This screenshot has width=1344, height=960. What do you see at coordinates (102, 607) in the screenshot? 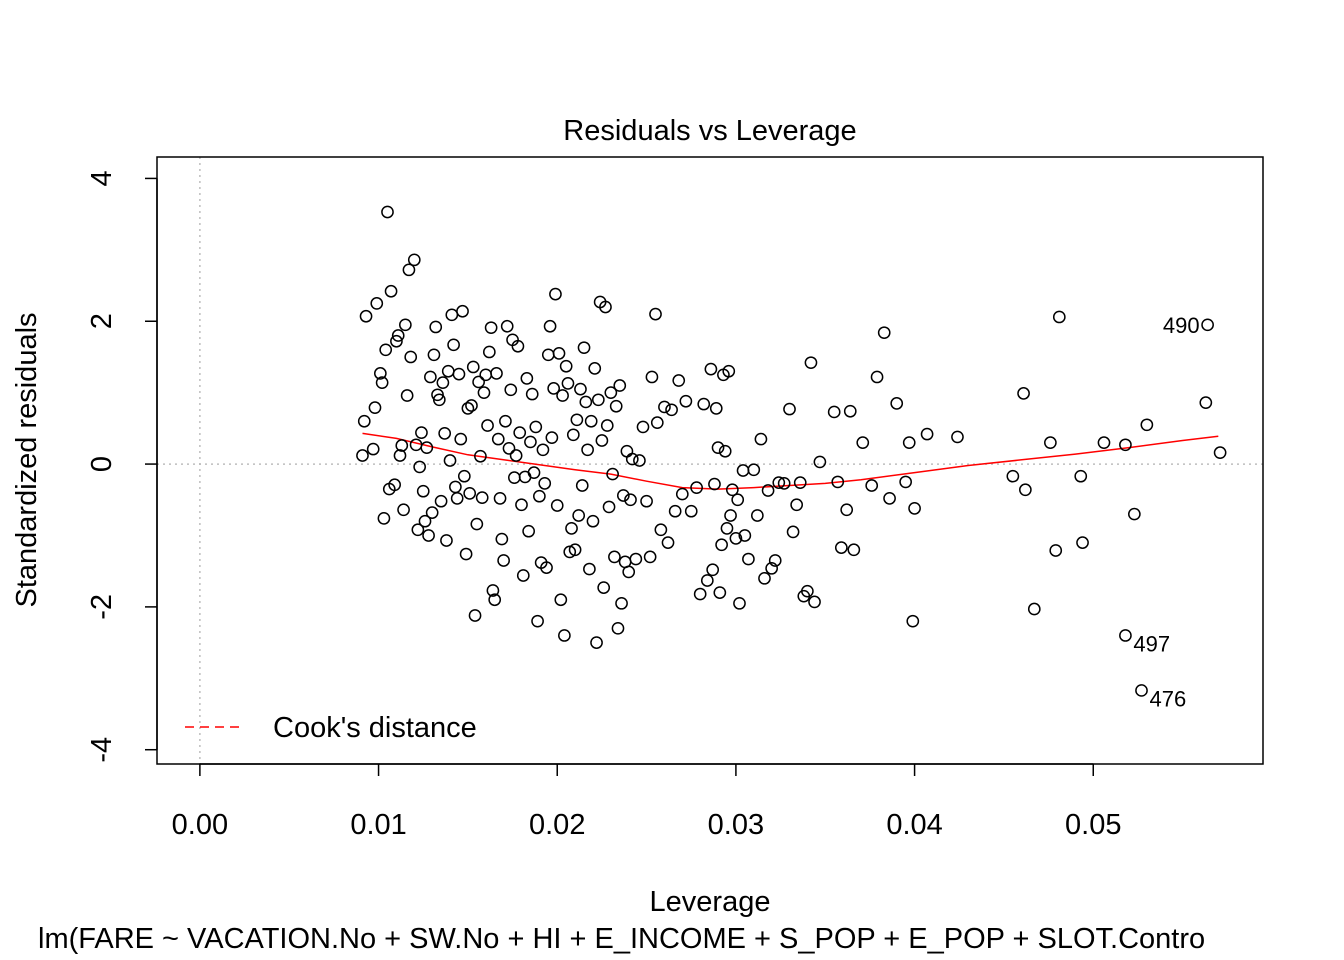
I see `y-tick-label: -2` at bounding box center [102, 607].